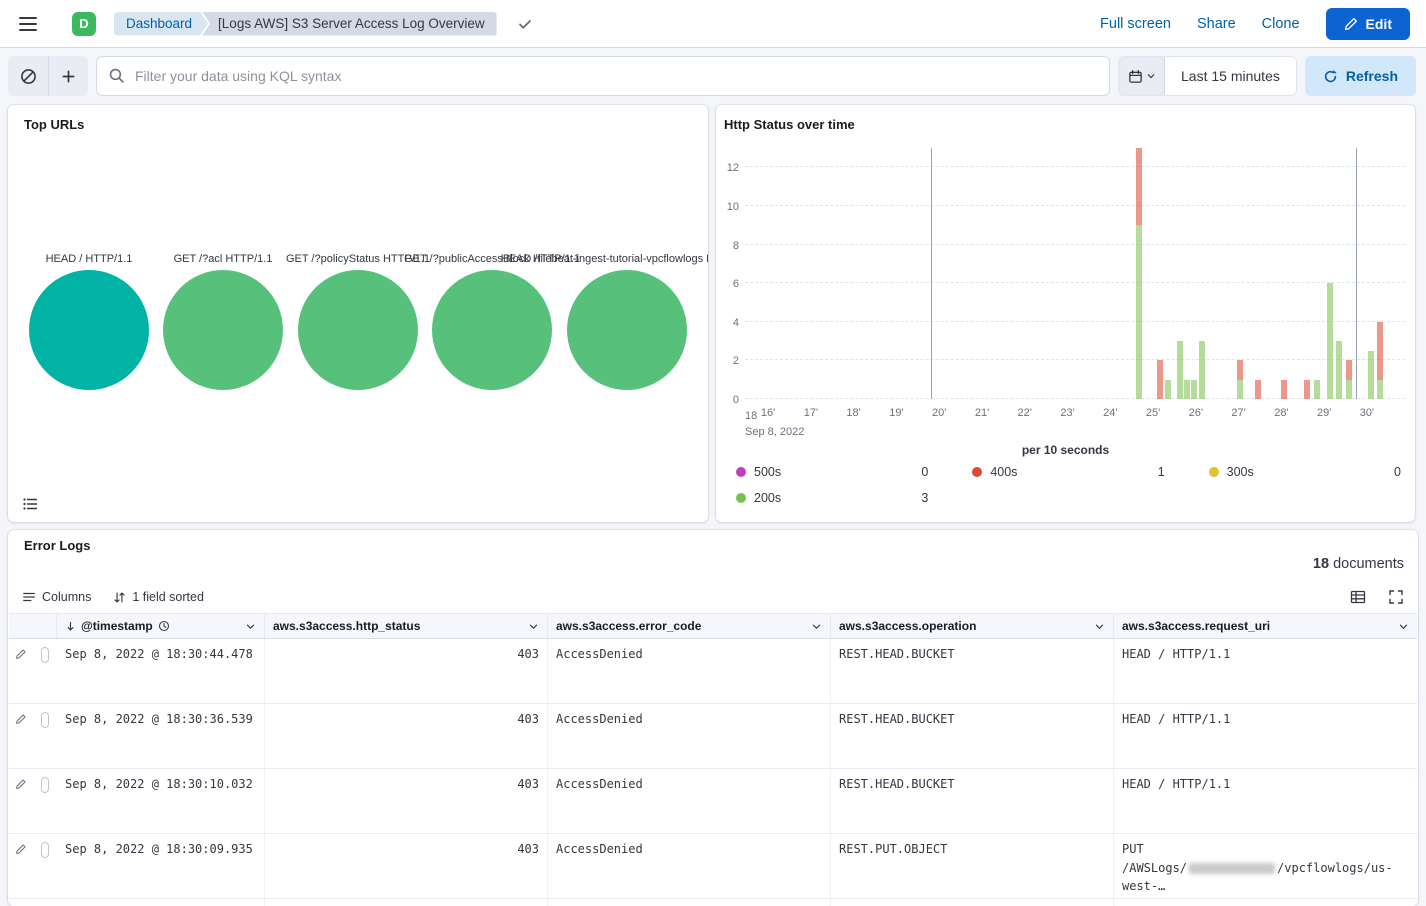  I want to click on clone-link: Clone, so click(1280, 23).